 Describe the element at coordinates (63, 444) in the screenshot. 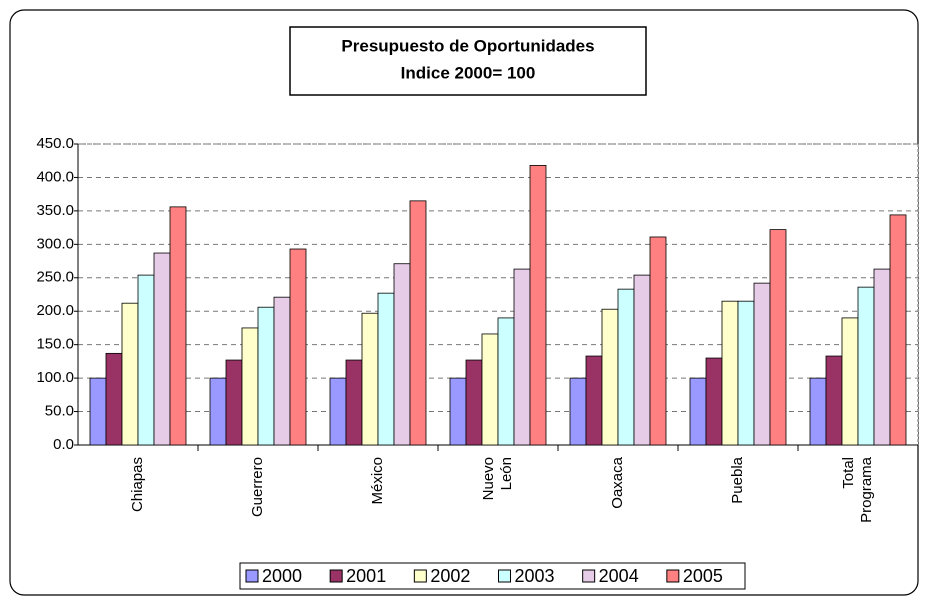

I see `y-tick-label: 0.0` at that location.